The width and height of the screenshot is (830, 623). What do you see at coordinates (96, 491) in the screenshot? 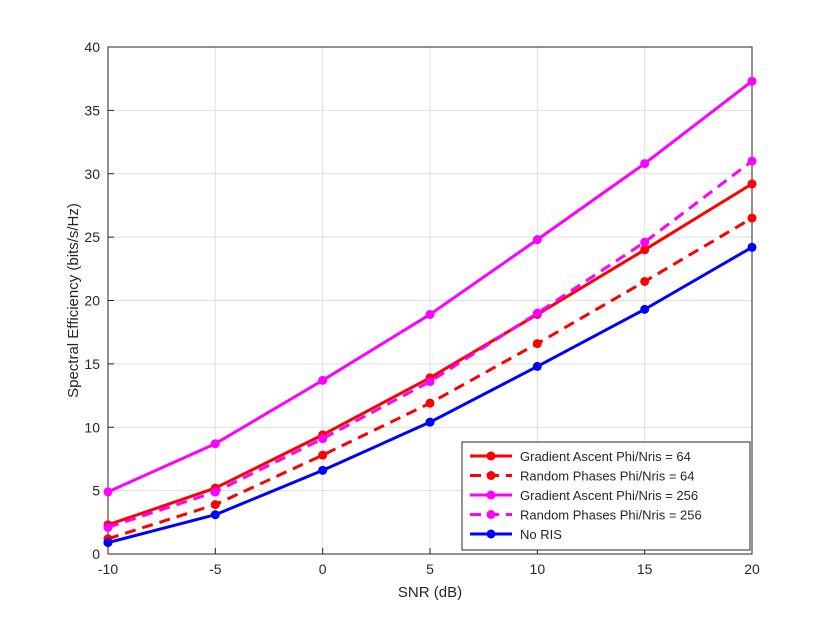
I see `y-tick-label: 5` at bounding box center [96, 491].